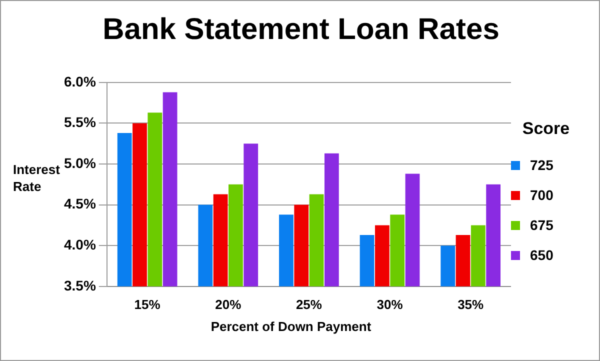 The height and width of the screenshot is (361, 600). What do you see at coordinates (291, 326) in the screenshot?
I see `x-axis-title: Percent of Down Payment` at bounding box center [291, 326].